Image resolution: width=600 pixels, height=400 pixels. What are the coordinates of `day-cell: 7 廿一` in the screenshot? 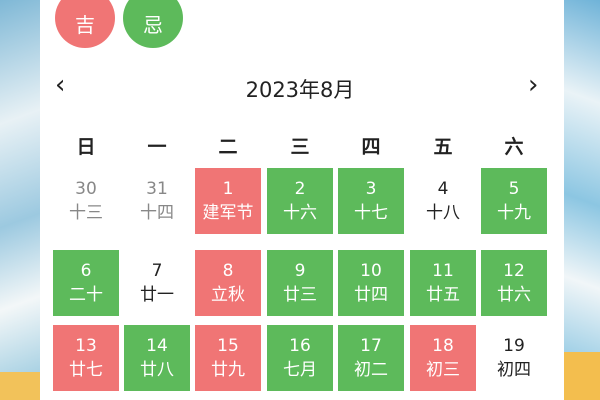 It's located at (157, 283).